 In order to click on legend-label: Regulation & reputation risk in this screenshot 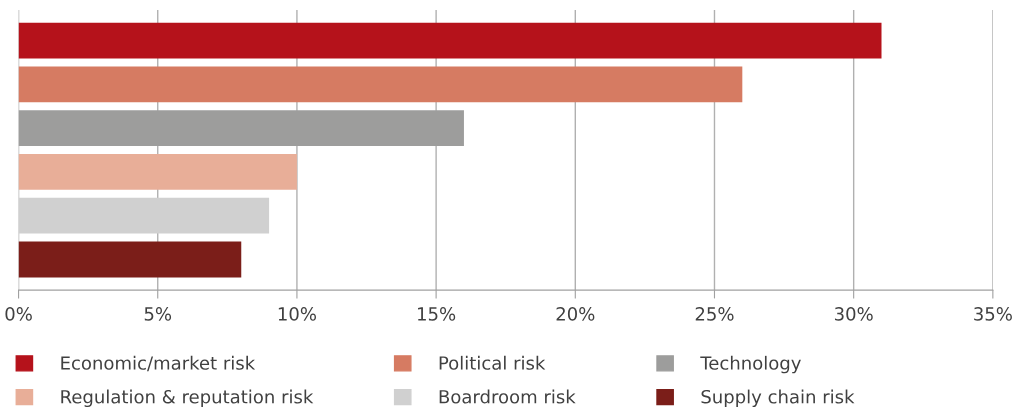, I will do `click(187, 398)`.